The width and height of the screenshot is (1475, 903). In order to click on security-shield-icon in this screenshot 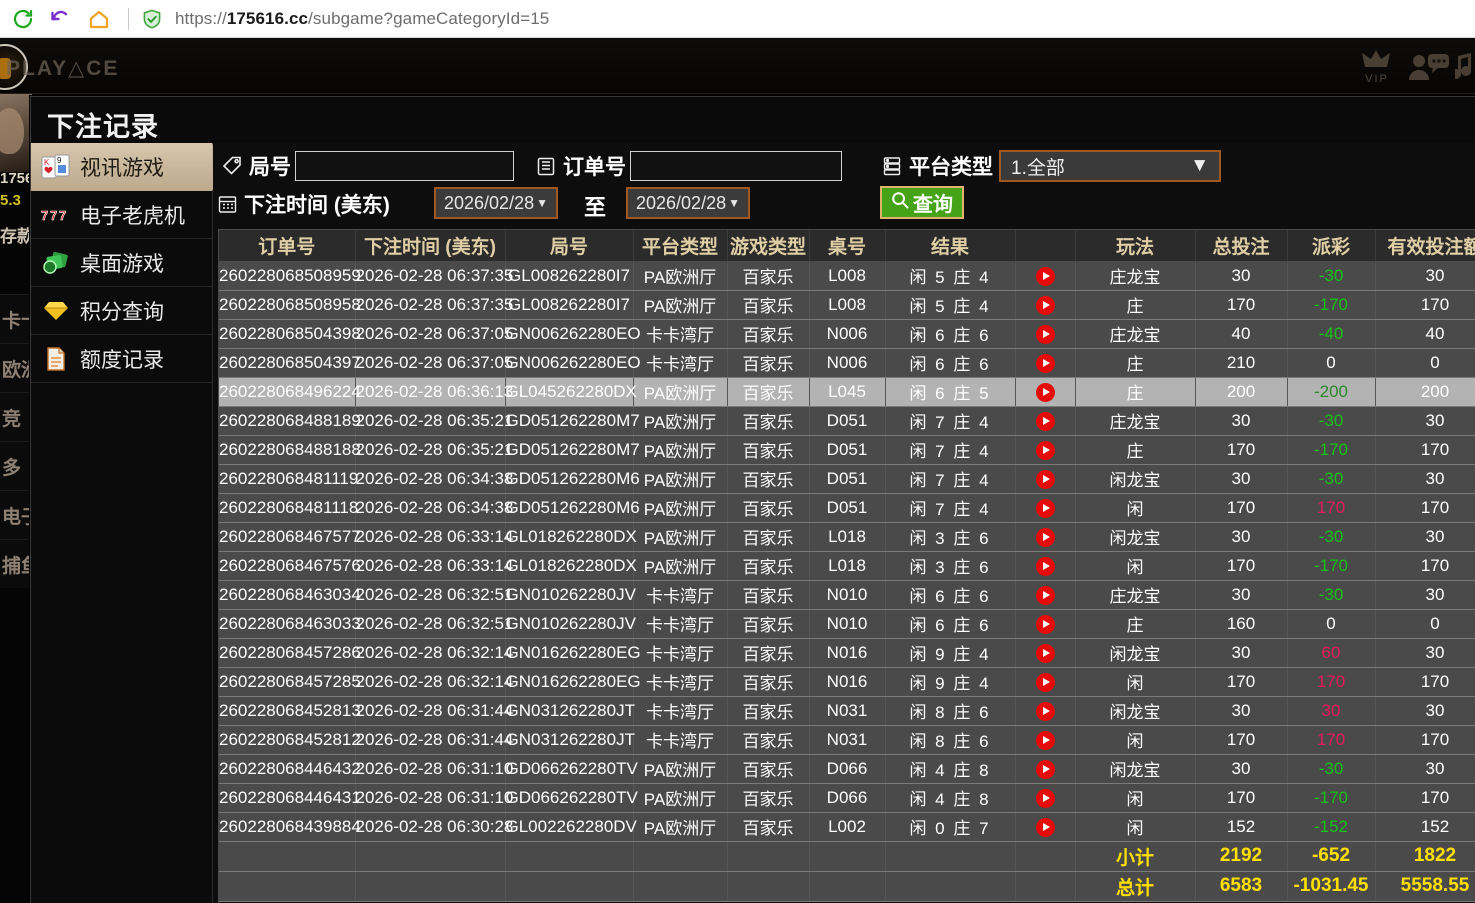, I will do `click(152, 19)`.